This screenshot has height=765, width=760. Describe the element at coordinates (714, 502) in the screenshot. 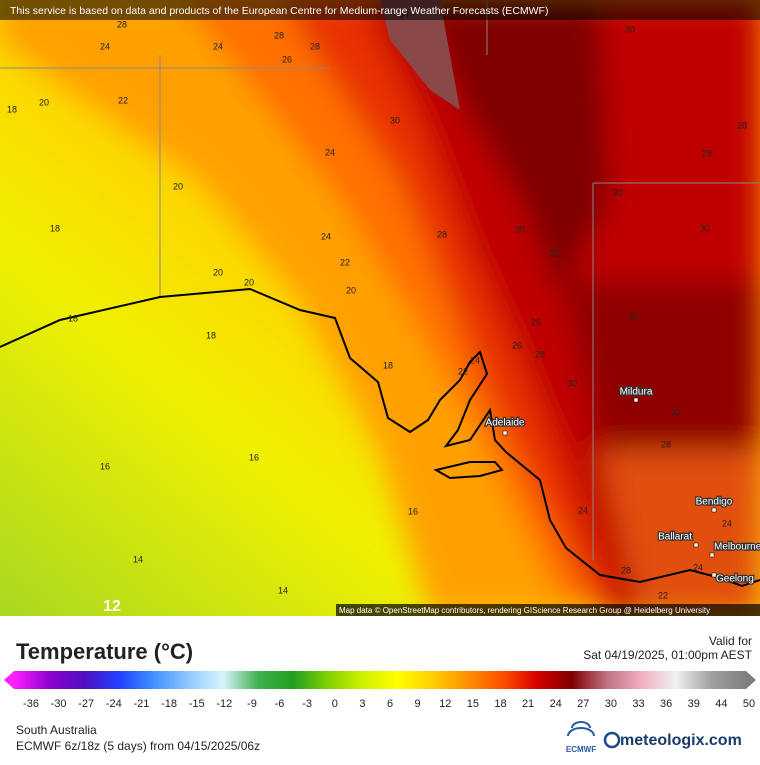

I see `city-label: Bendigo` at that location.